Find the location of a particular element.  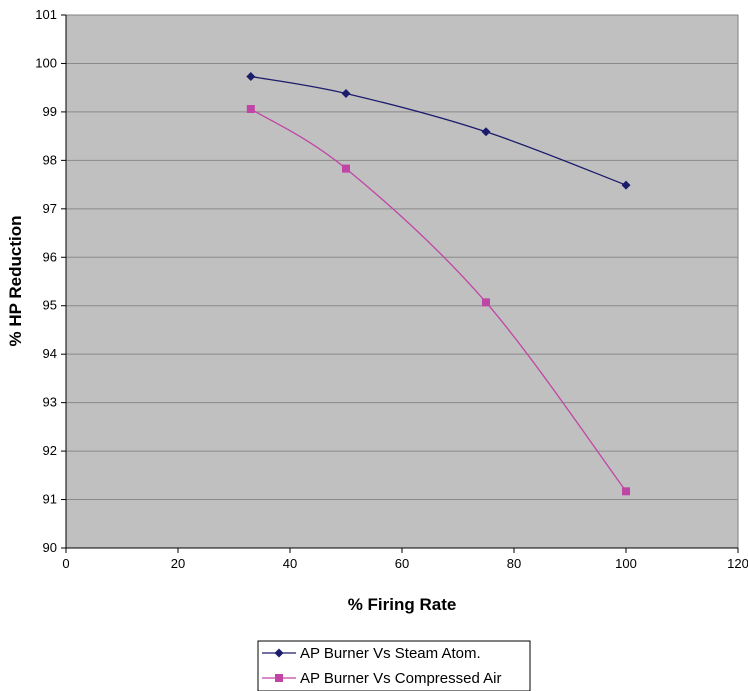

x-tick-label: 120 is located at coordinates (737, 563).